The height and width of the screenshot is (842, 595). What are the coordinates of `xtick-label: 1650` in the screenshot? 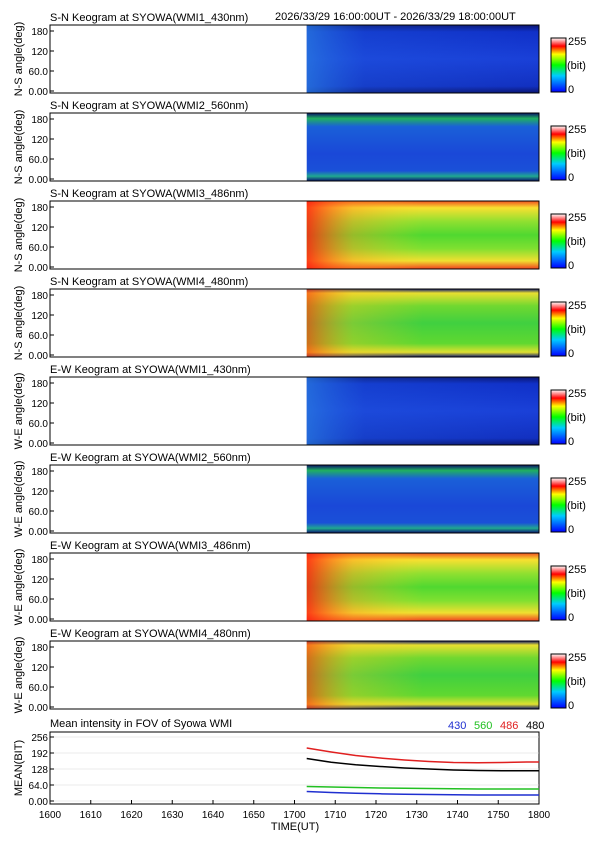 It's located at (254, 815).